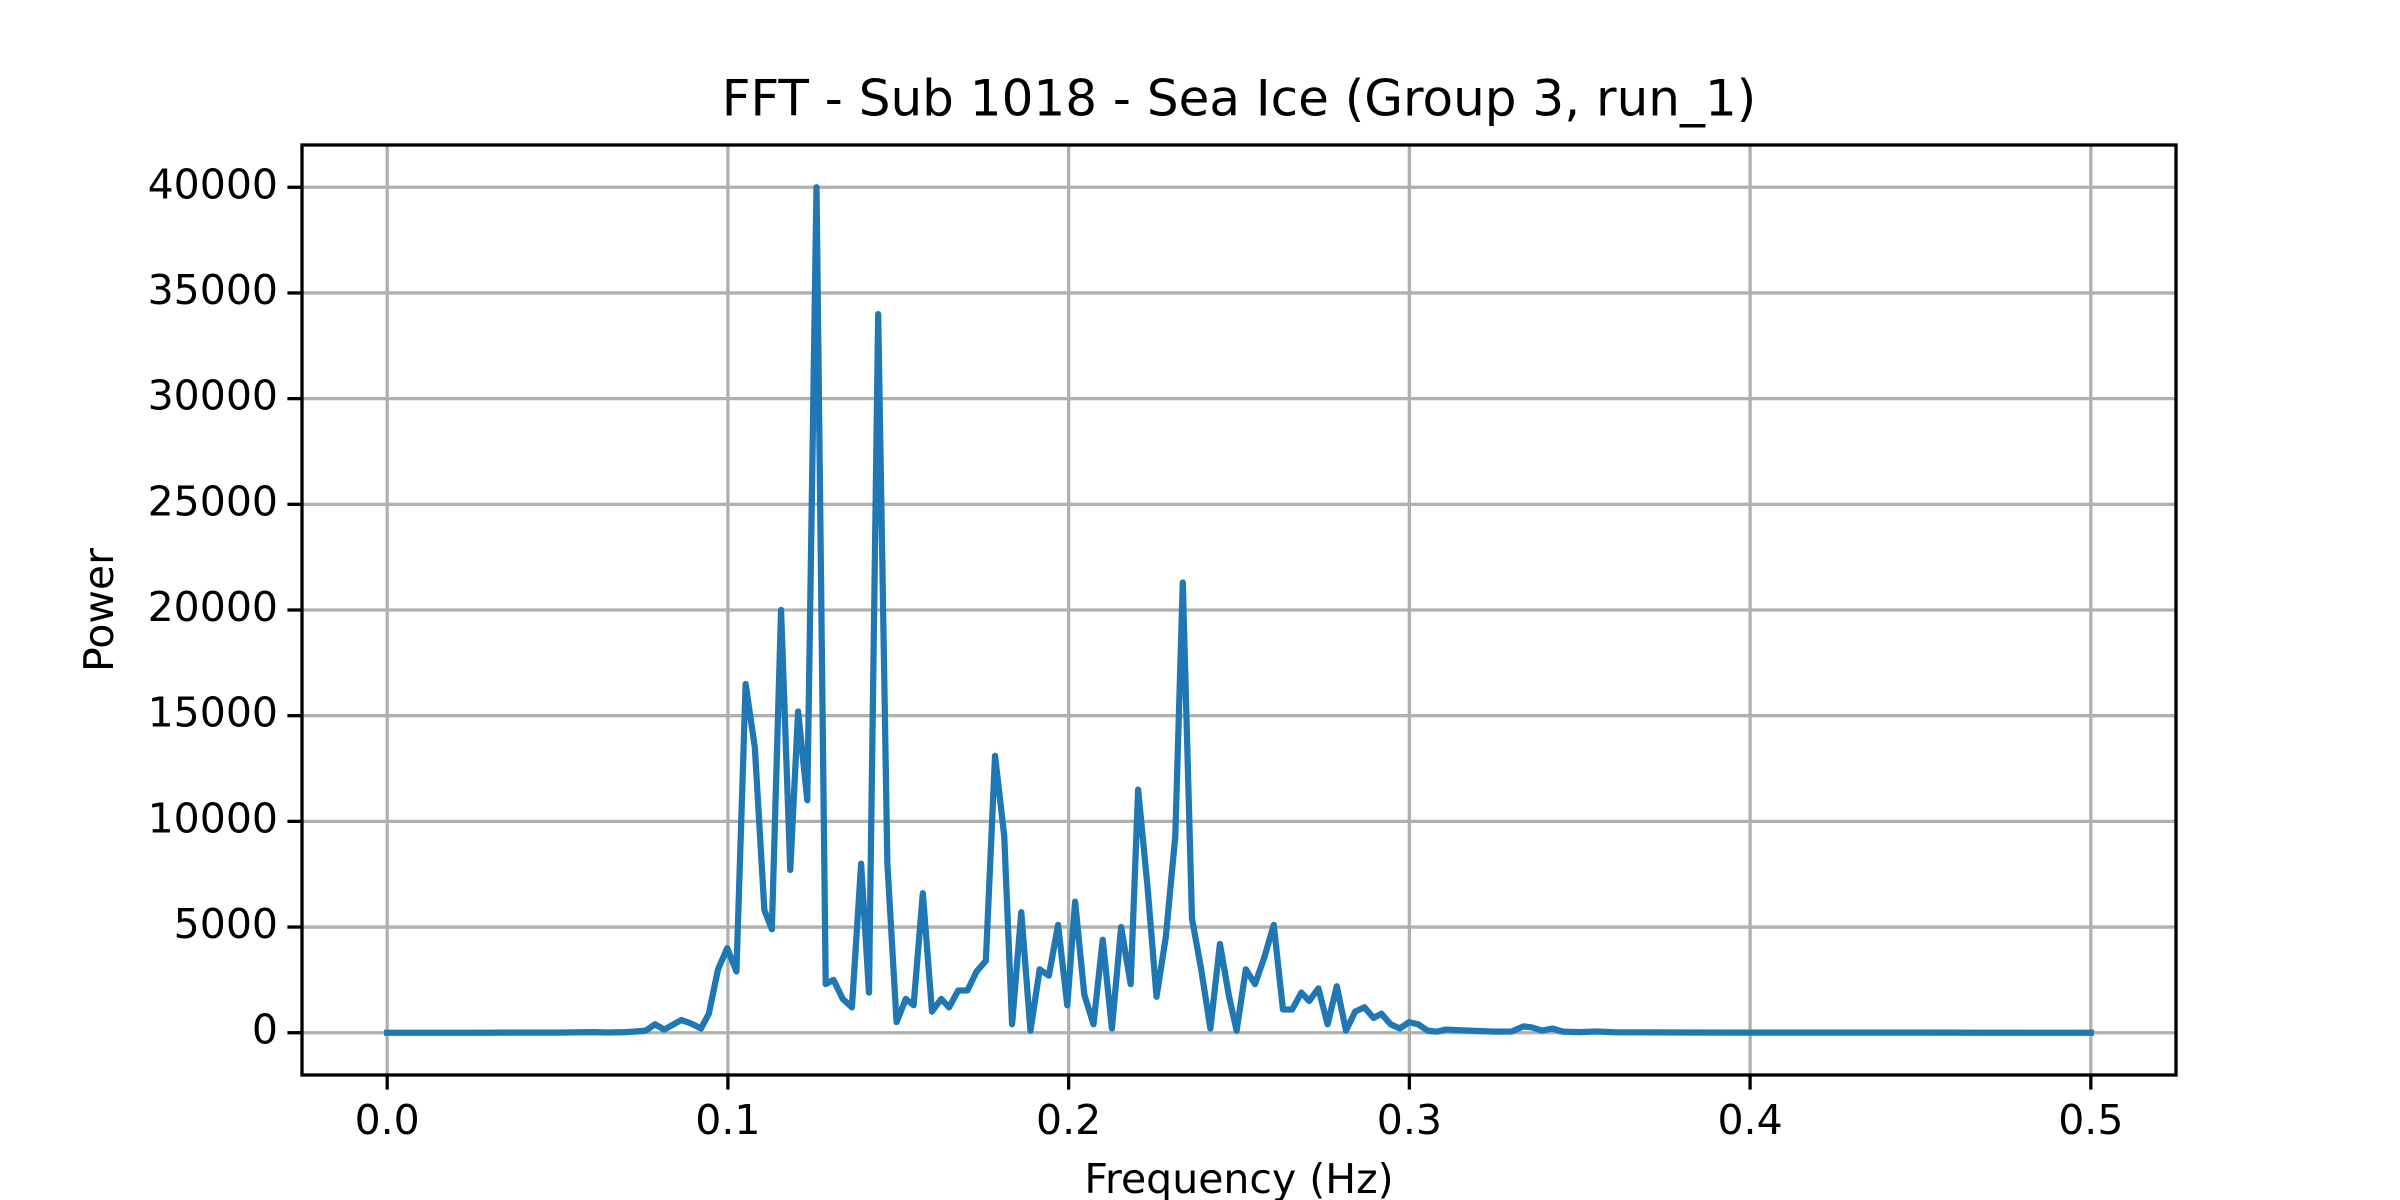 The height and width of the screenshot is (1200, 2400). What do you see at coordinates (1068, 1120) in the screenshot?
I see `x-tick-label: 0.2` at bounding box center [1068, 1120].